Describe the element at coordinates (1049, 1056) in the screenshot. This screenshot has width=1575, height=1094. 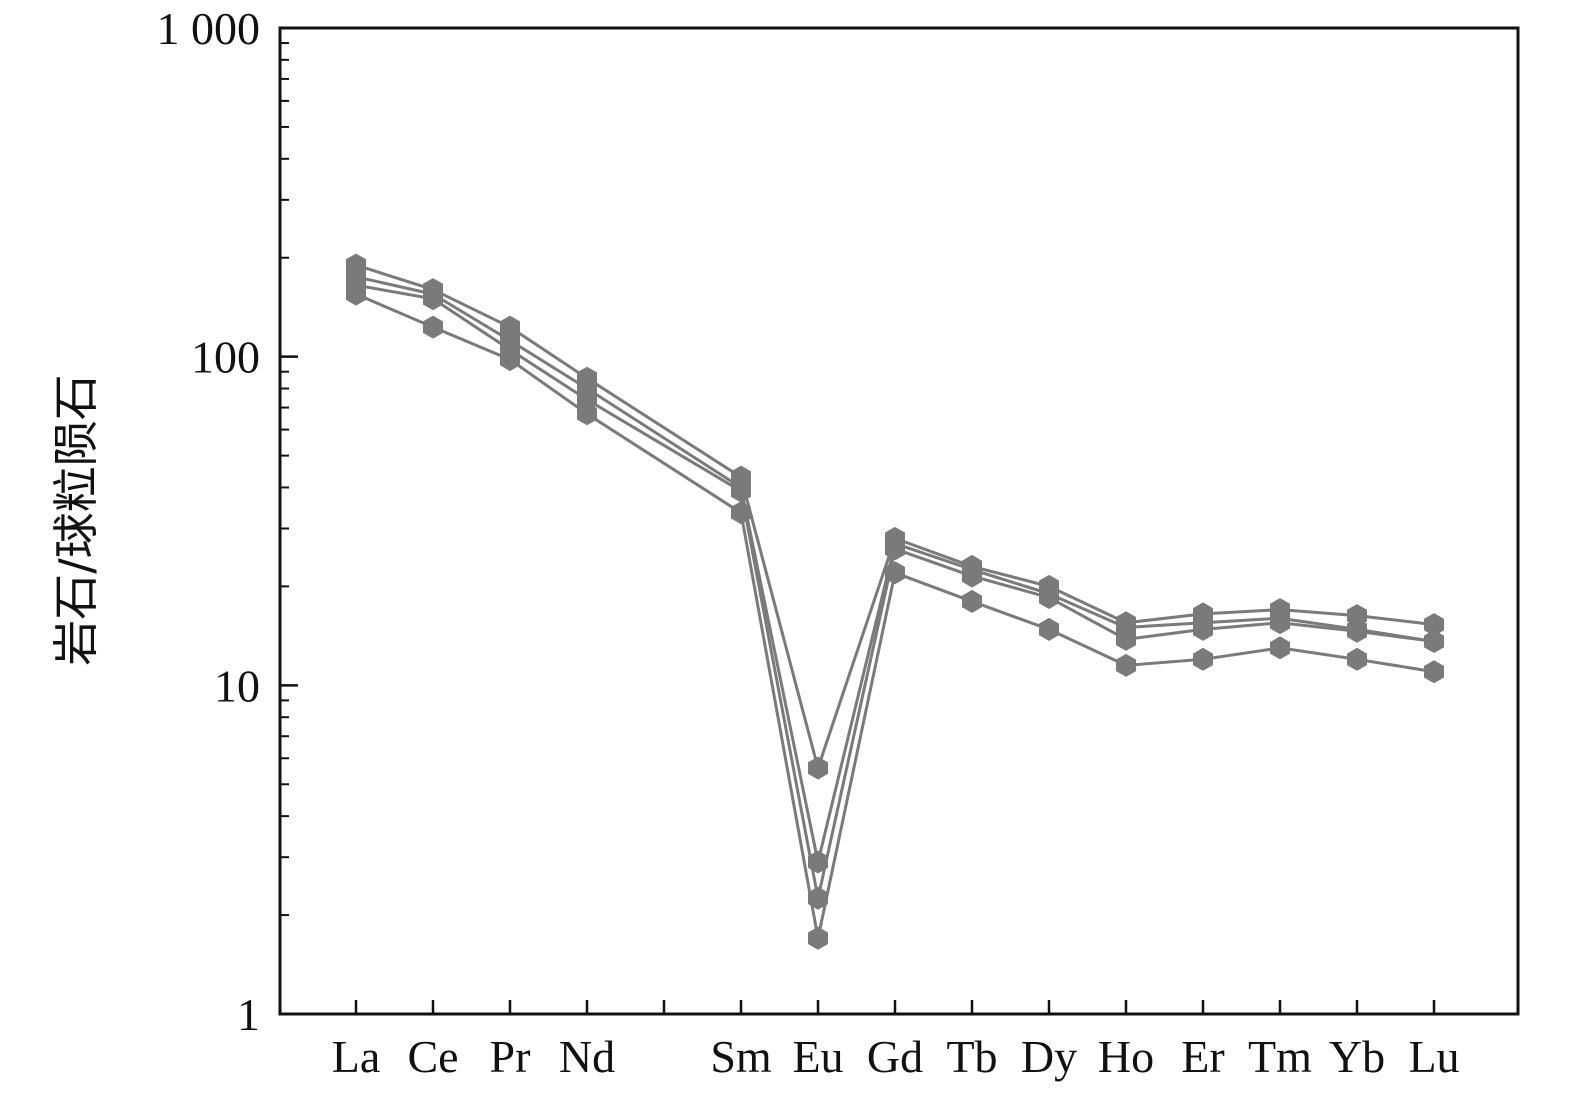
I see `x-tick-label: Dy` at that location.